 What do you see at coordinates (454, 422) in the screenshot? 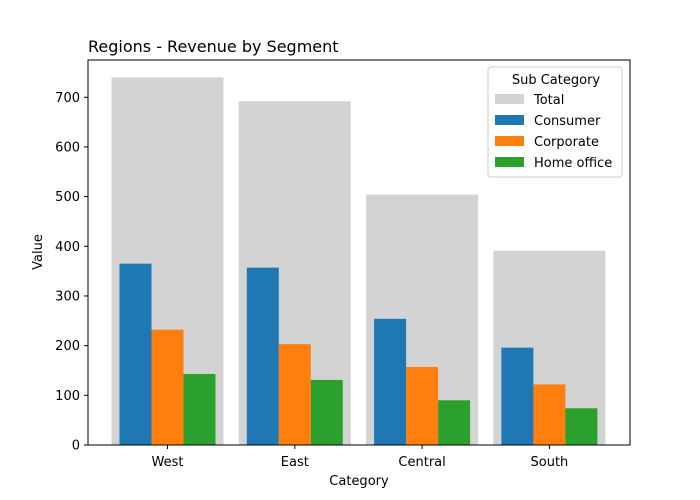
I see `home-office-bar-central` at bounding box center [454, 422].